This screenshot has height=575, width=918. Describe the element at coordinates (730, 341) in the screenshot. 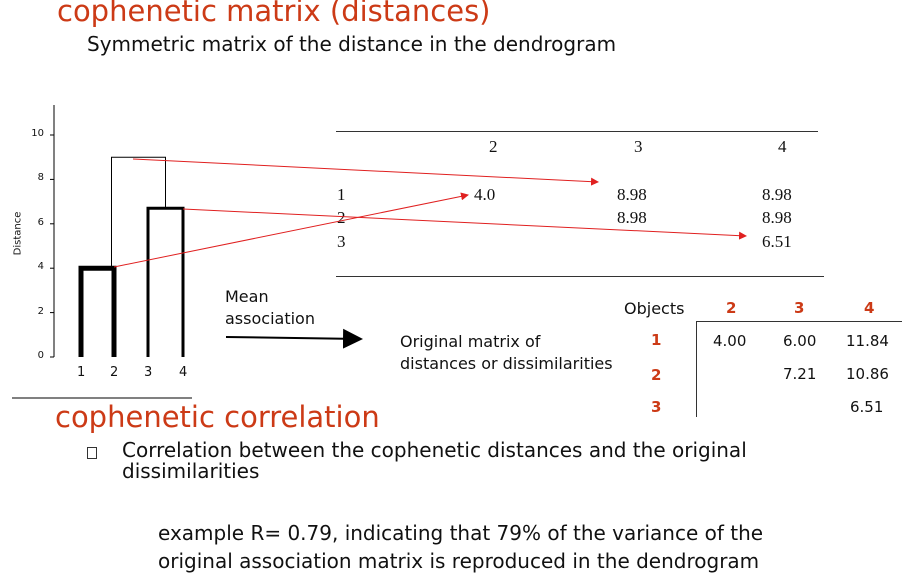

I see `original-cell: 4.00` at that location.